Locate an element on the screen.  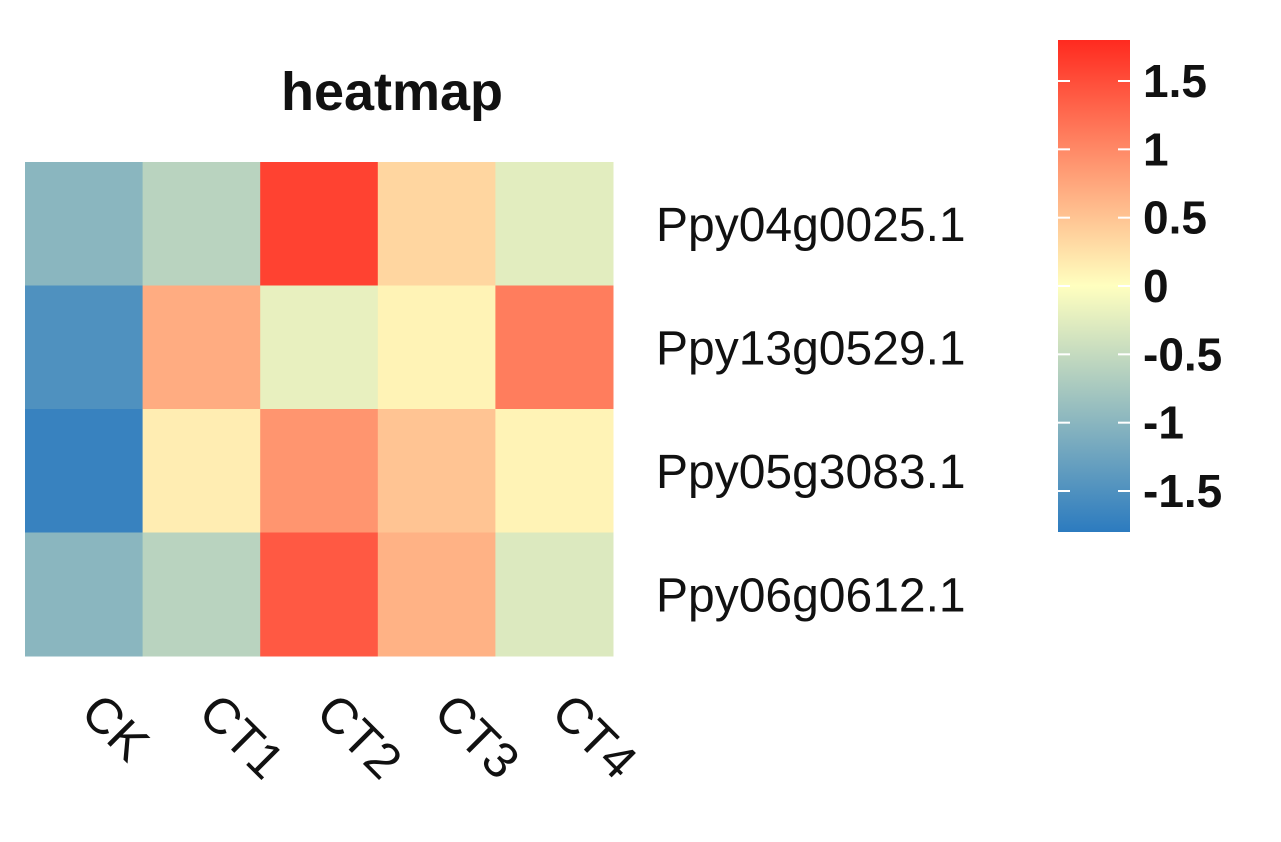
chart-title: heatmap is located at coordinates (392, 92).